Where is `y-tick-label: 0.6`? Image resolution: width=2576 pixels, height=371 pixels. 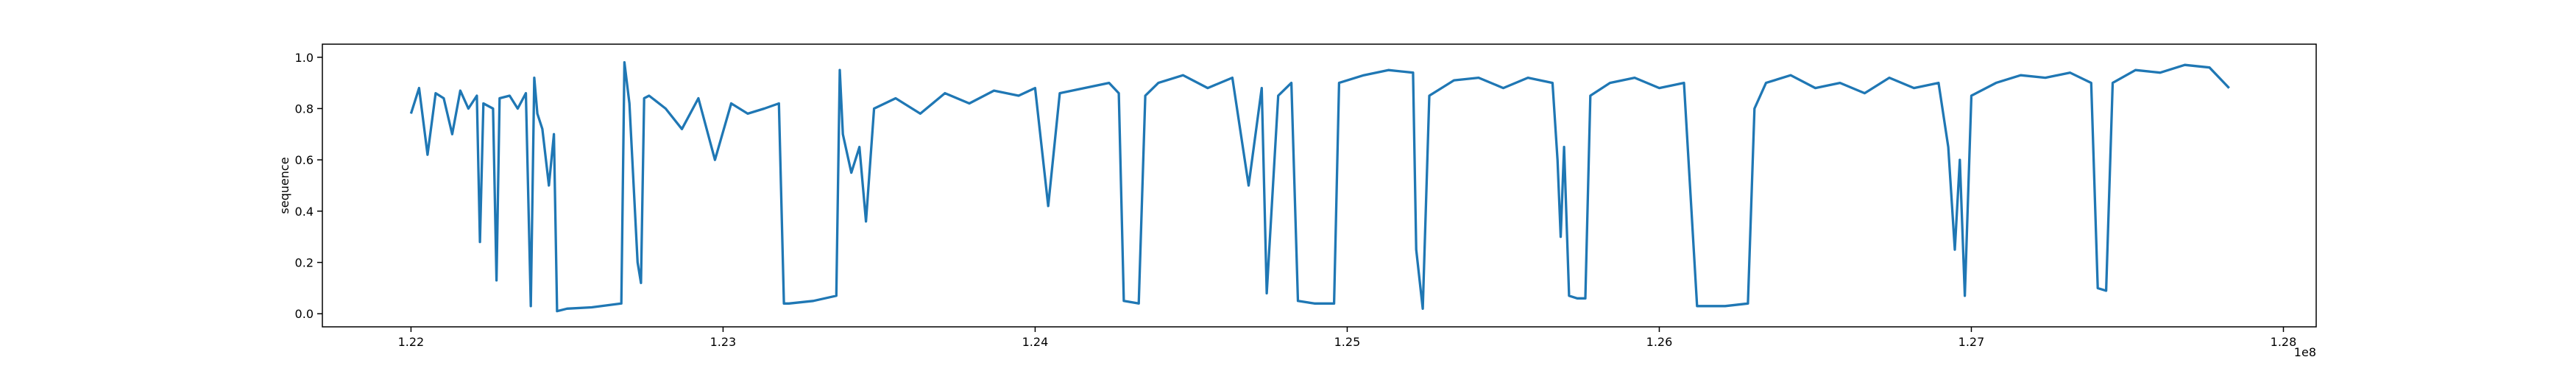 y-tick-label: 0.6 is located at coordinates (304, 160).